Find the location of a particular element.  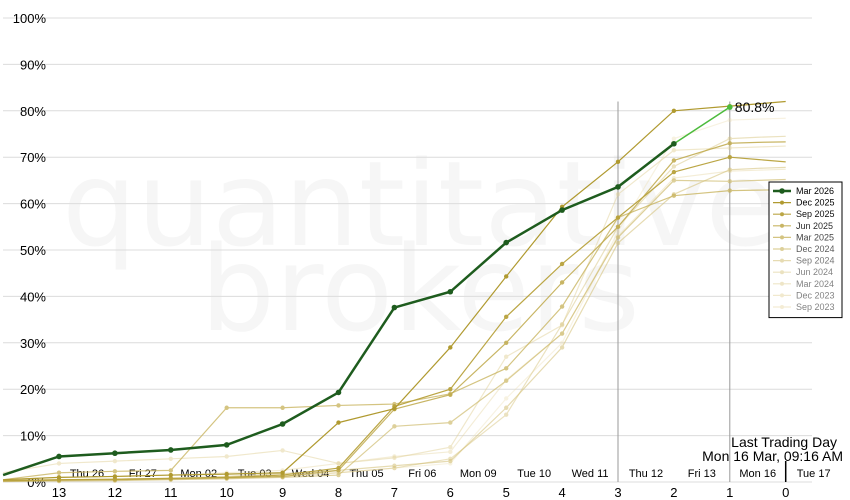

legend-item: Dec 2025 is located at coordinates (804, 203).